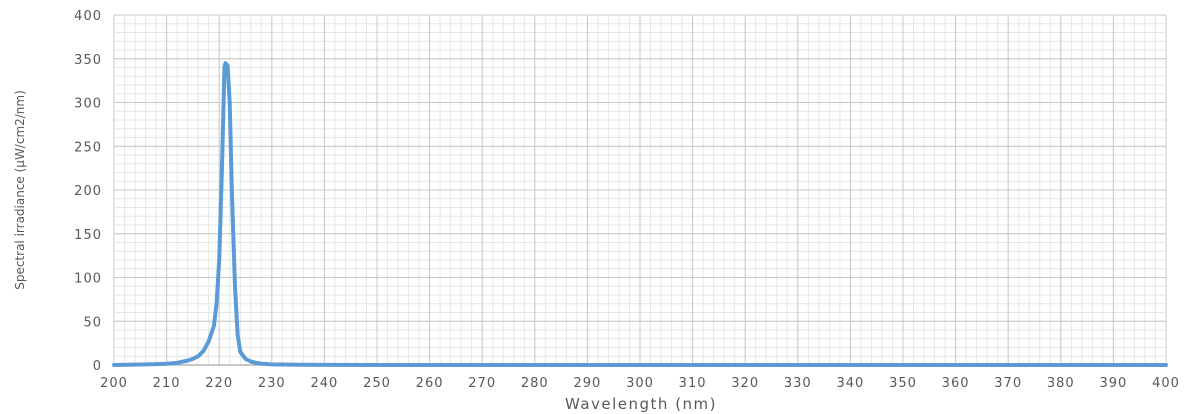 The image size is (1192, 414). What do you see at coordinates (88, 104) in the screenshot?
I see `y-tick-label: 300` at bounding box center [88, 104].